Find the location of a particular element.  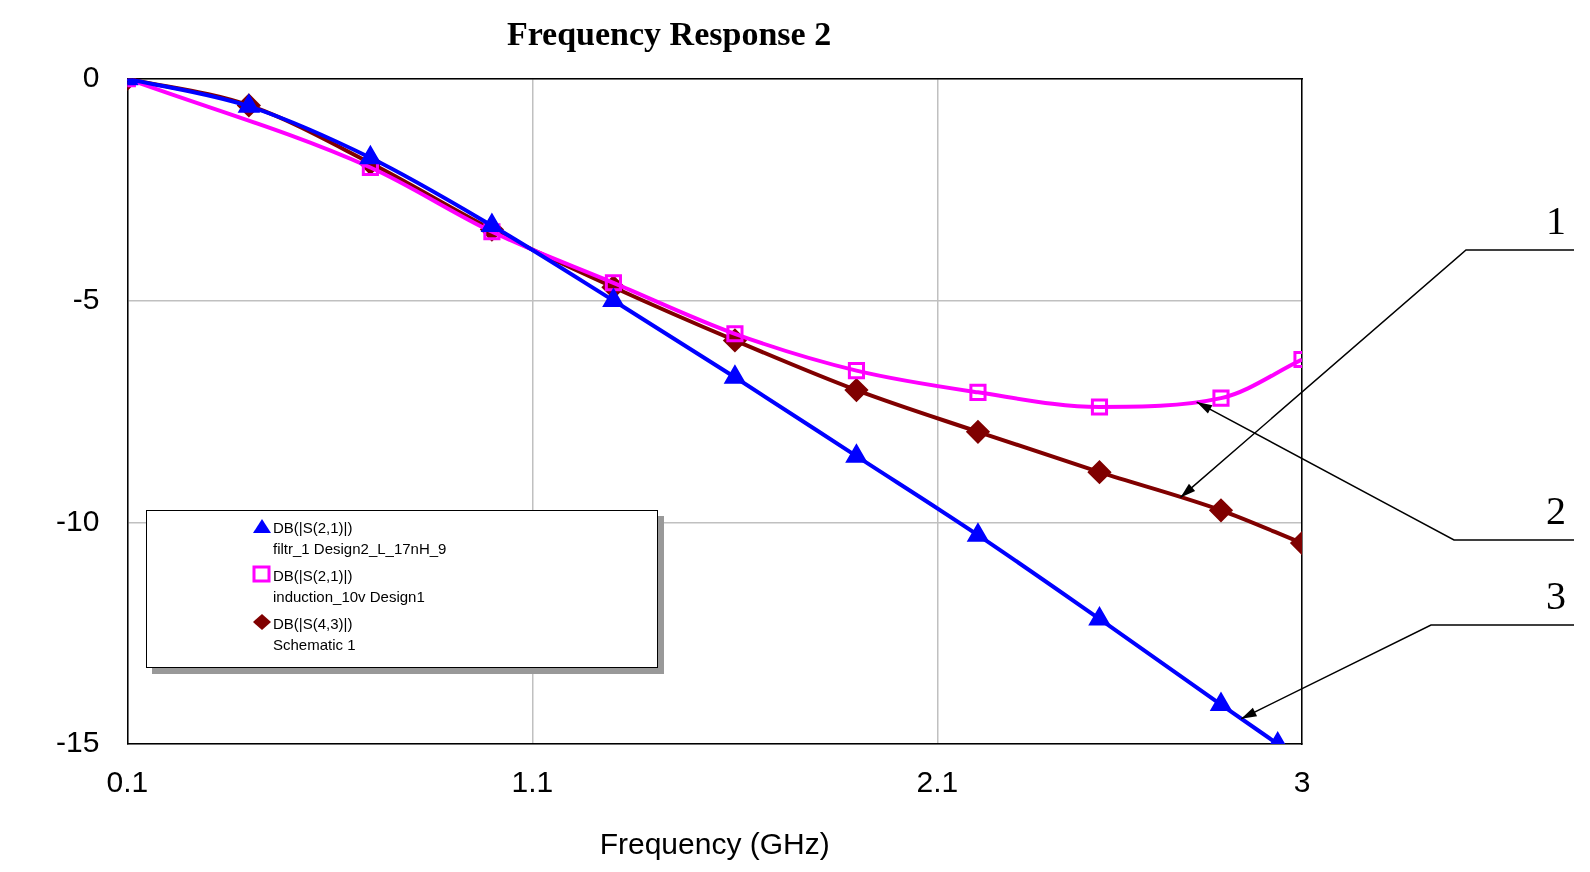

x-tick-label: 2.1 is located at coordinates (937, 782).